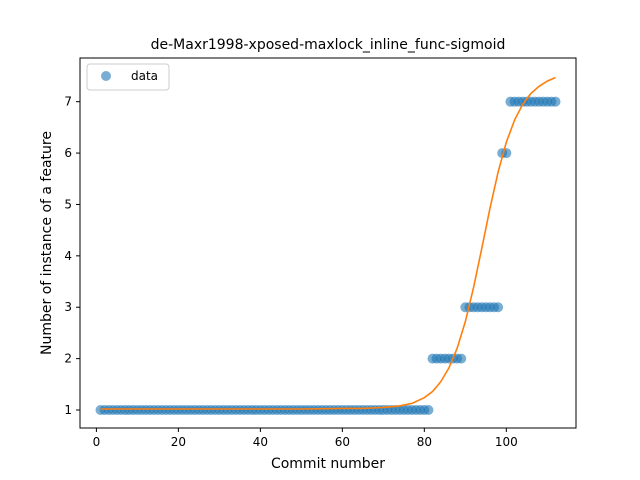 Image resolution: width=640 pixels, height=480 pixels. I want to click on x-axis-label: Commit number, so click(328, 464).